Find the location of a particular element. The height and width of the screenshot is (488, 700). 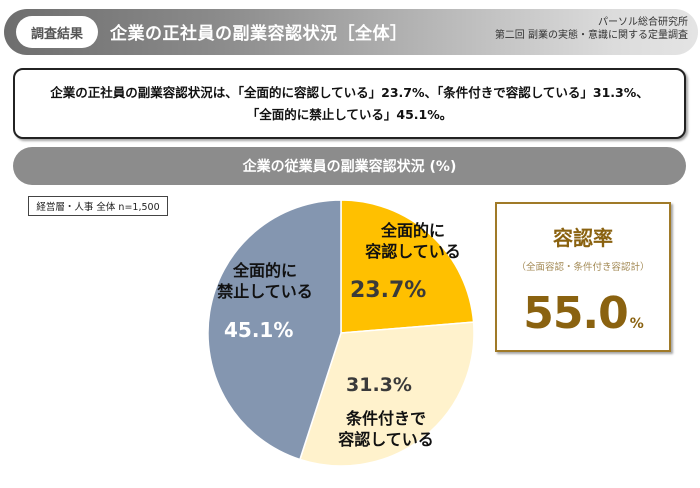

header-badge: 調査結果 is located at coordinates (57, 32).